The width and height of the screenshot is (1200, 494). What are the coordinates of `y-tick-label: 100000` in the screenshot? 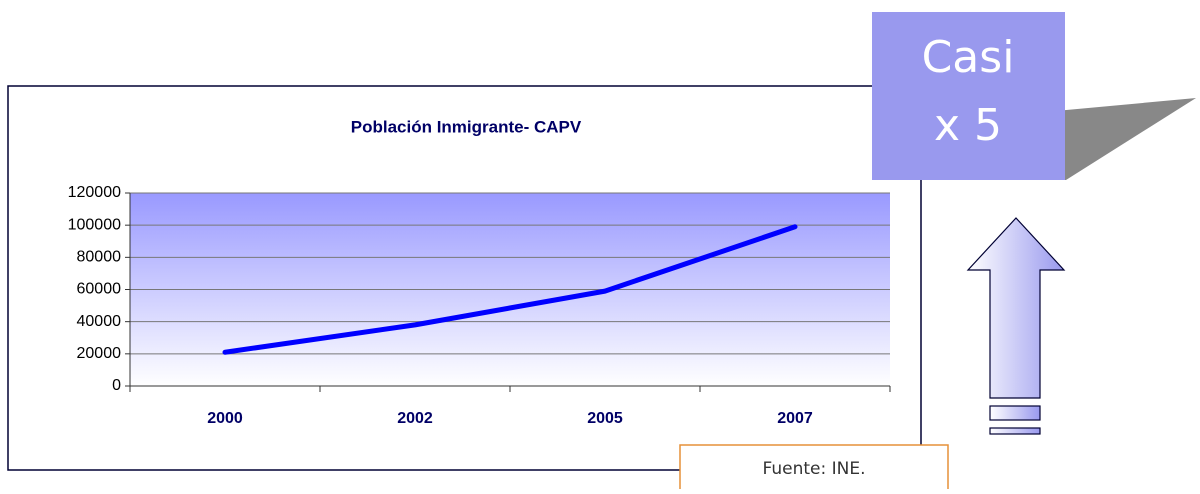 It's located at (94, 224).